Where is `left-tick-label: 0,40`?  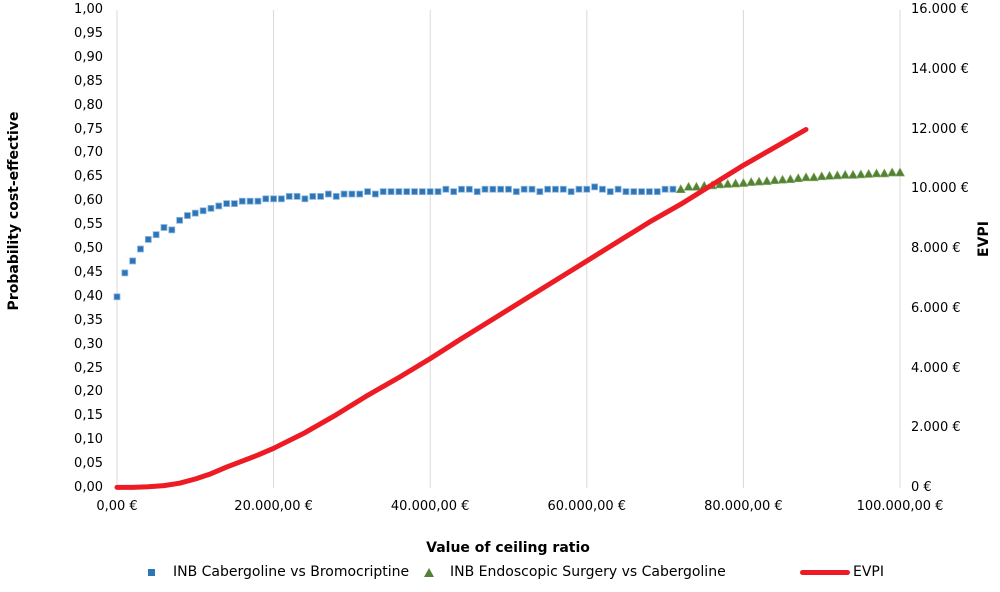 left-tick-label: 0,40 is located at coordinates (88, 296).